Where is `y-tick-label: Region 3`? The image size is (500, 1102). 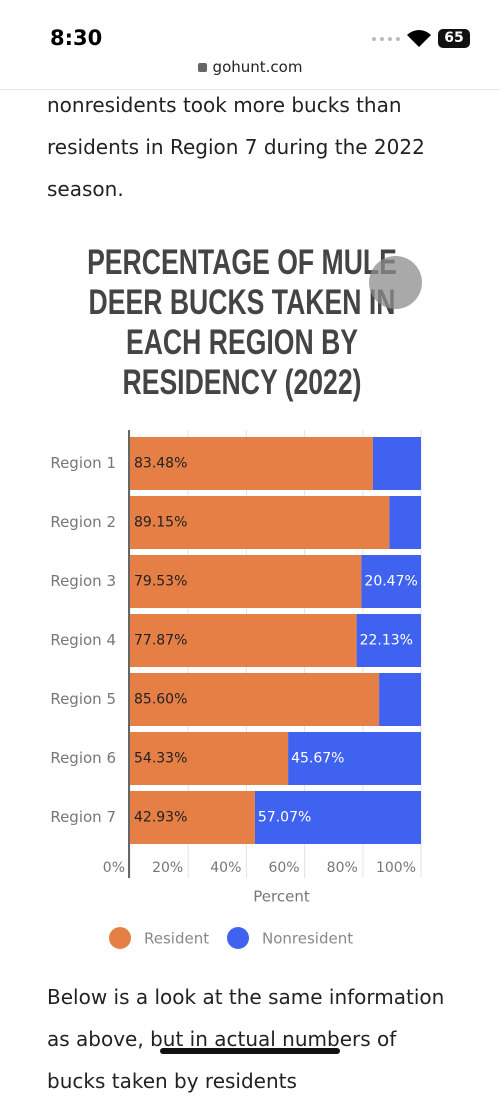
y-tick-label: Region 3 is located at coordinates (83, 581).